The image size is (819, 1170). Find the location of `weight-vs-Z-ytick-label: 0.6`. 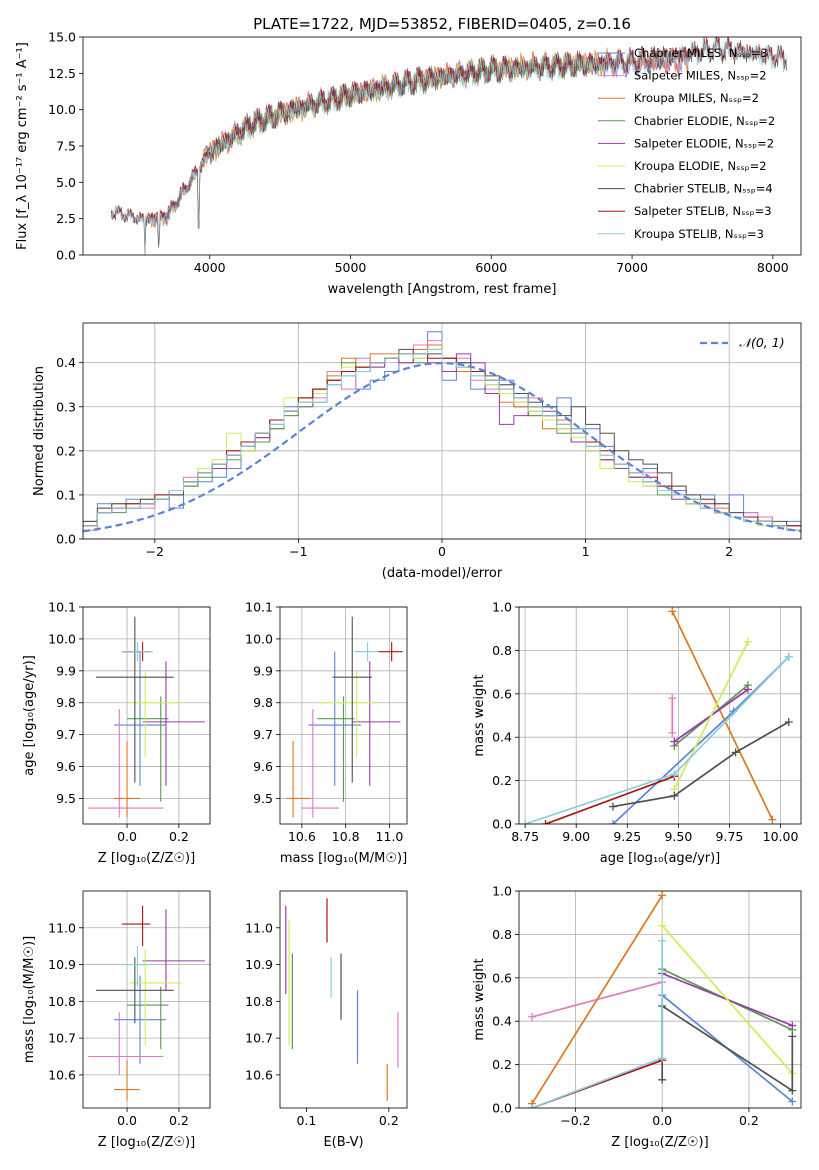

weight-vs-Z-ytick-label: 0.6 is located at coordinates (502, 977).